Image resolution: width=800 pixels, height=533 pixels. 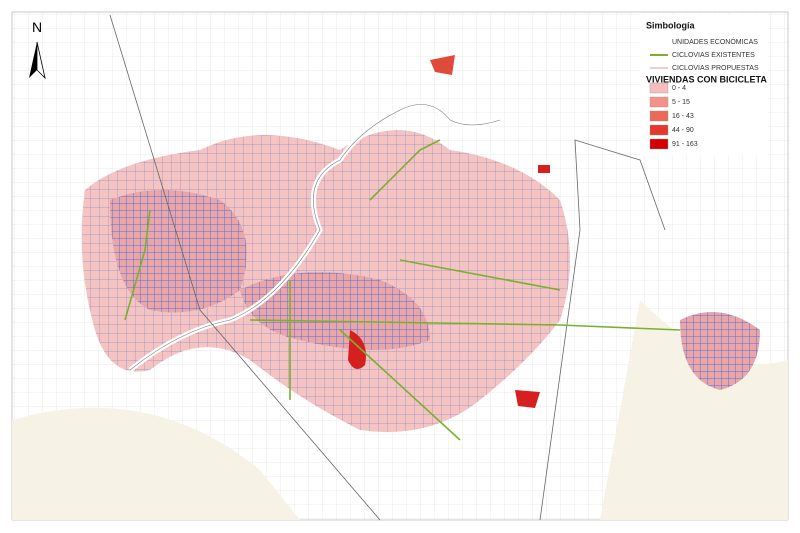 I want to click on legend-item: UNIDADES ECONÓMICAS, so click(x=715, y=41).